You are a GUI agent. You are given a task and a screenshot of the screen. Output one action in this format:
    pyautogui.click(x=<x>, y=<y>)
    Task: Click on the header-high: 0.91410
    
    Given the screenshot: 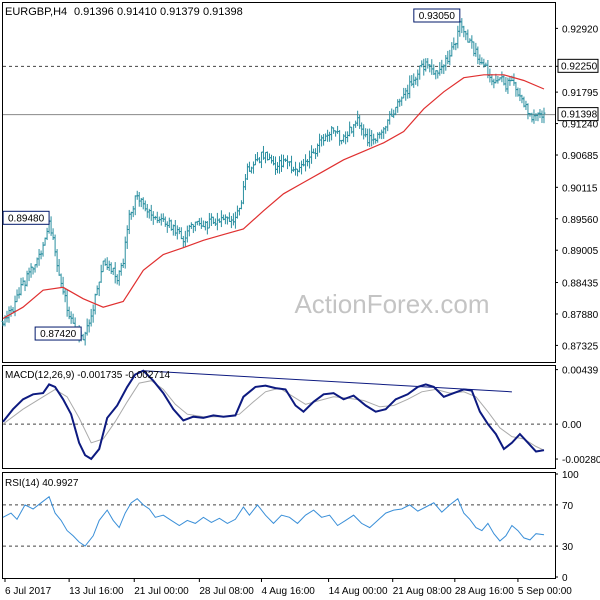 What is the action you would take?
    pyautogui.click(x=137, y=12)
    